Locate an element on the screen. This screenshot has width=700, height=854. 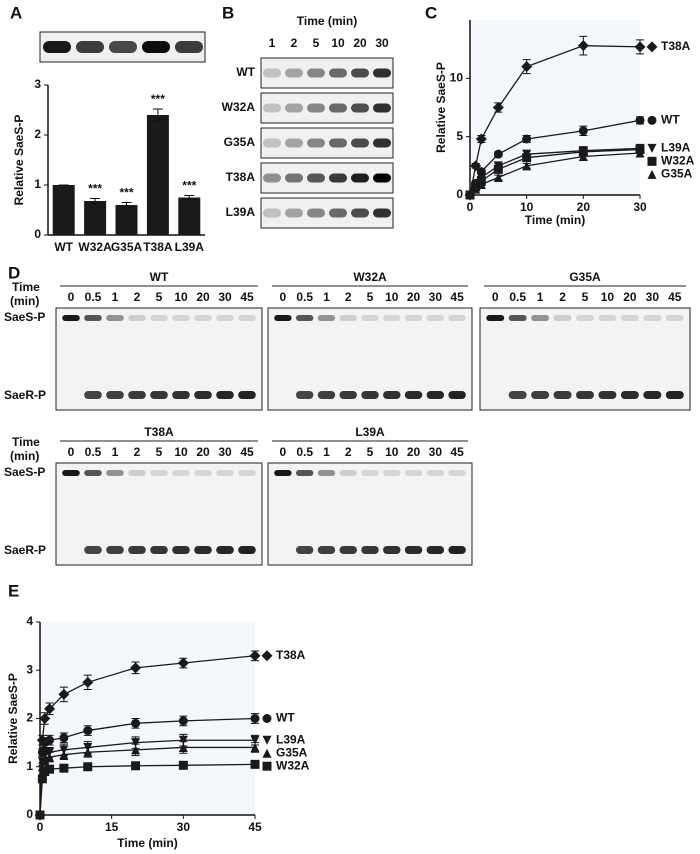
annotation: *** is located at coordinates (189, 186).